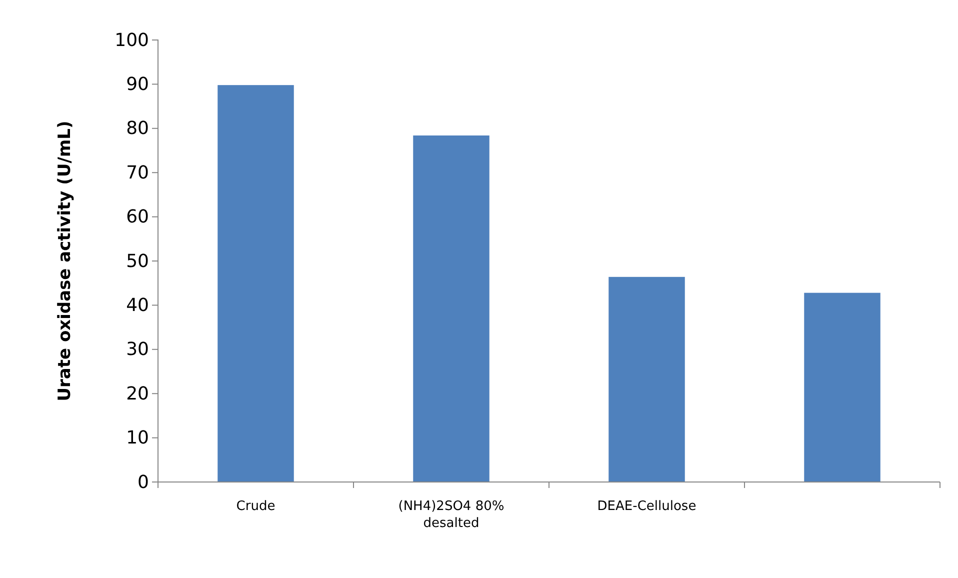  What do you see at coordinates (143, 482) in the screenshot?
I see `y-tick-label: 0` at bounding box center [143, 482].